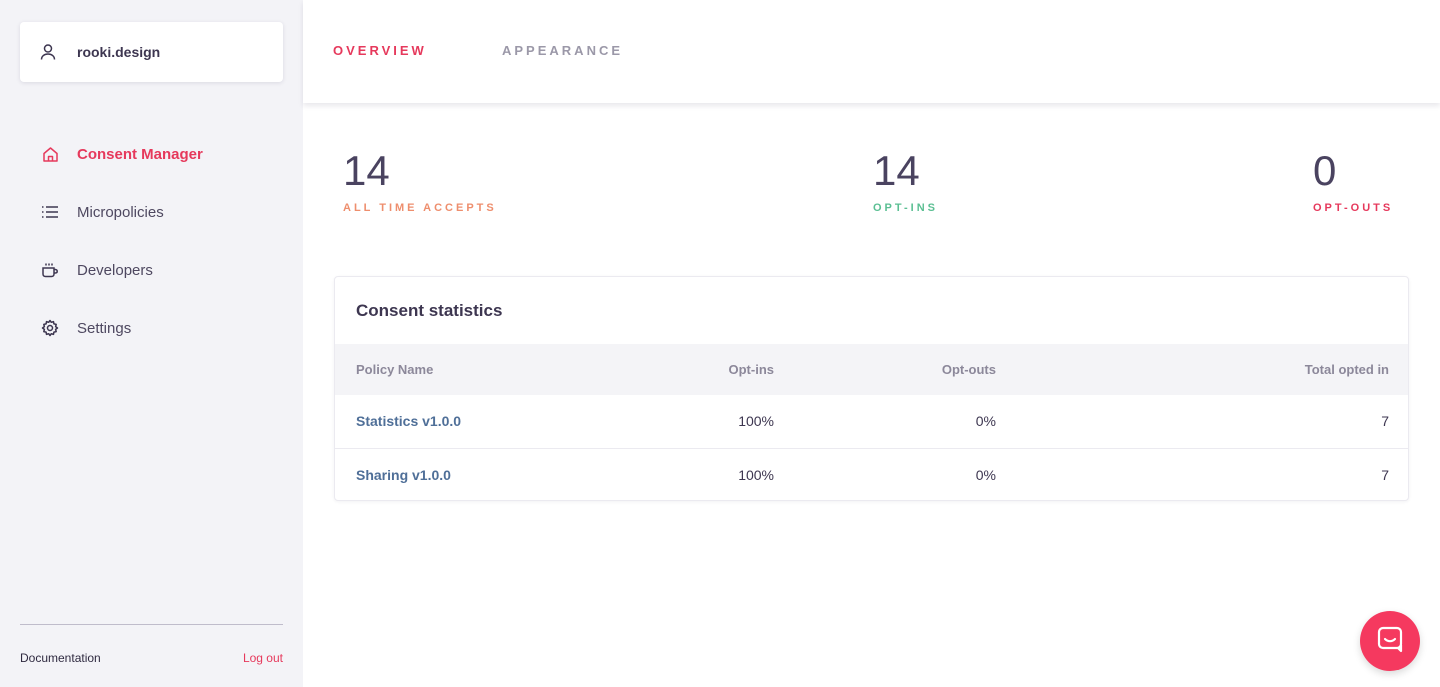 Image resolution: width=1440 pixels, height=687 pixels. I want to click on sidebar-item-consent-manager: Consent Manager, so click(121, 154).